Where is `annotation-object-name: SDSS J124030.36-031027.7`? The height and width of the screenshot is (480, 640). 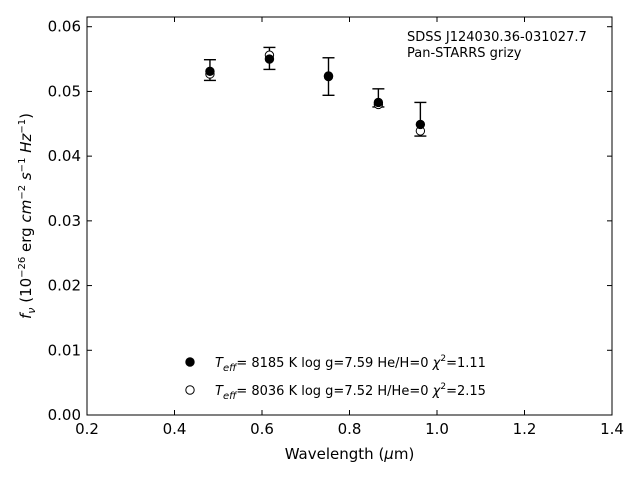 annotation-object-name: SDSS J124030.36-031027.7 is located at coordinates (497, 37).